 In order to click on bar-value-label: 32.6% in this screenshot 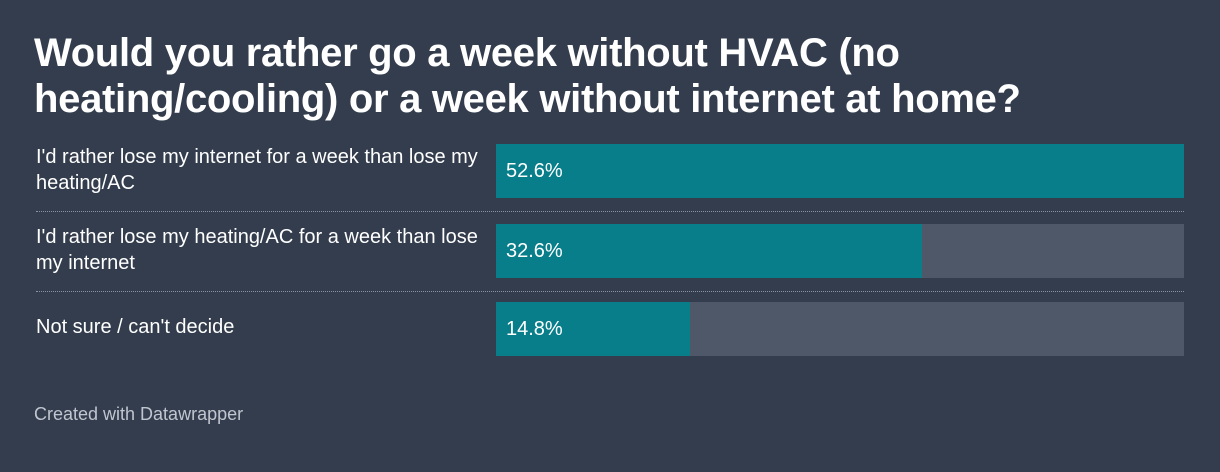, I will do `click(534, 251)`.